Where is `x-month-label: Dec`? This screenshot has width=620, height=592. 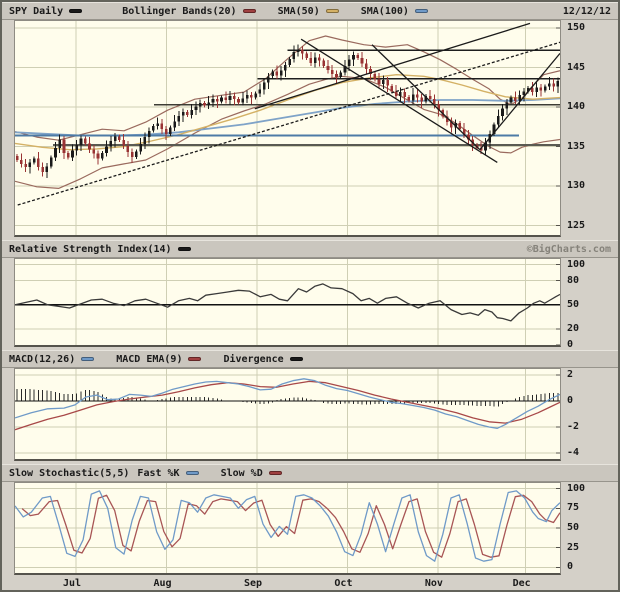
x-month-label: Dec is located at coordinates (521, 583).